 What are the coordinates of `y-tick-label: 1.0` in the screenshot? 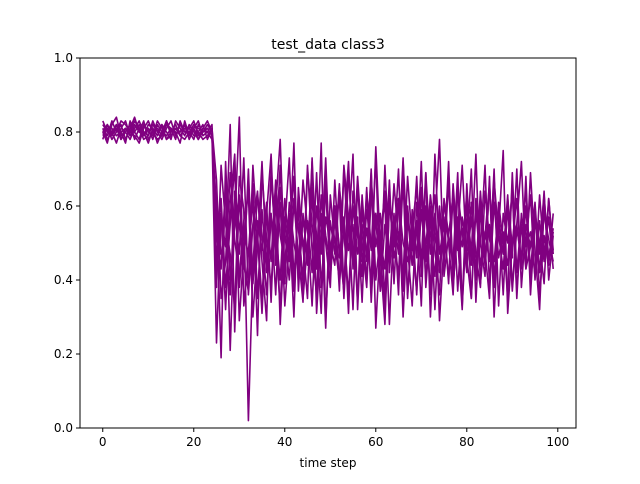 It's located at (63, 58).